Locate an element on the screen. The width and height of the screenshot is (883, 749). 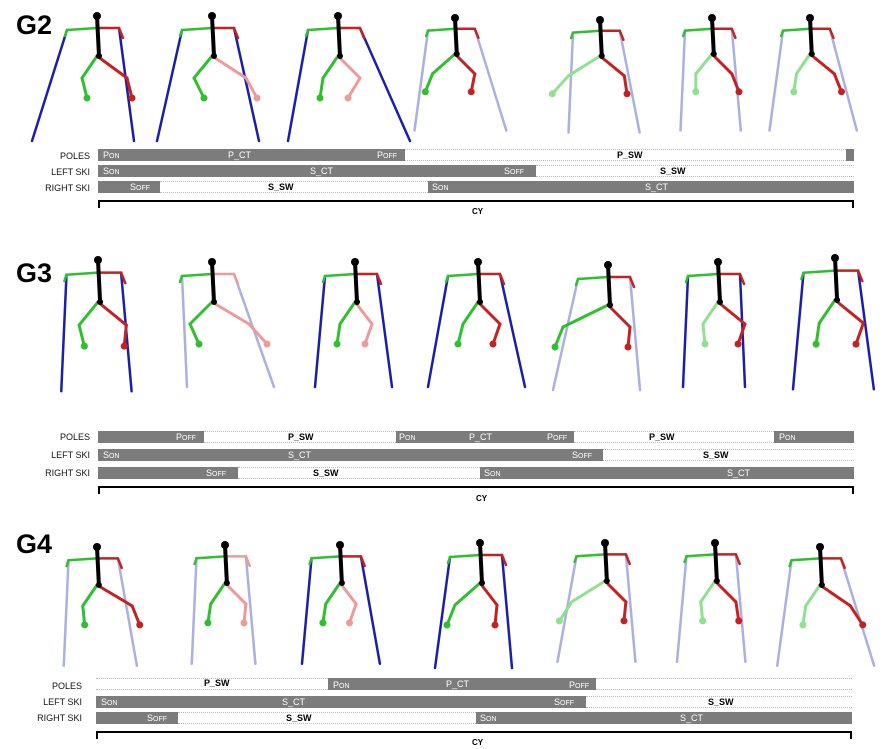
left-ski-contact-bar is located at coordinates (317, 171).